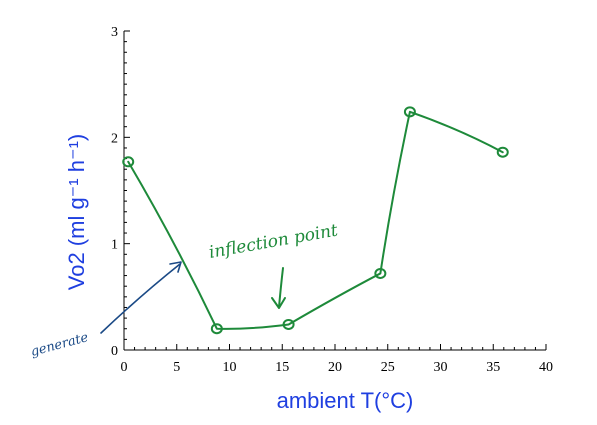  What do you see at coordinates (114, 245) in the screenshot?
I see `y-tick-label: 1` at bounding box center [114, 245].